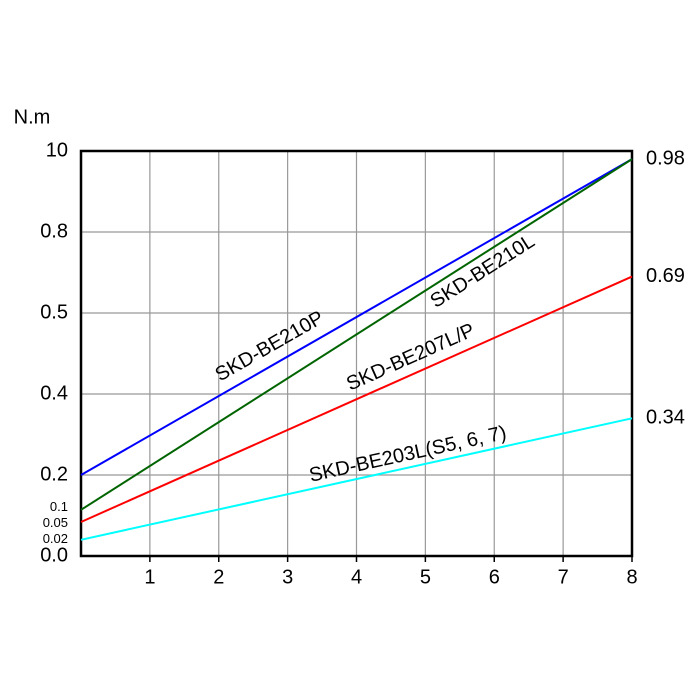 Image resolution: width=700 pixels, height=700 pixels. I want to click on y-tick-label: 10, so click(57, 150).